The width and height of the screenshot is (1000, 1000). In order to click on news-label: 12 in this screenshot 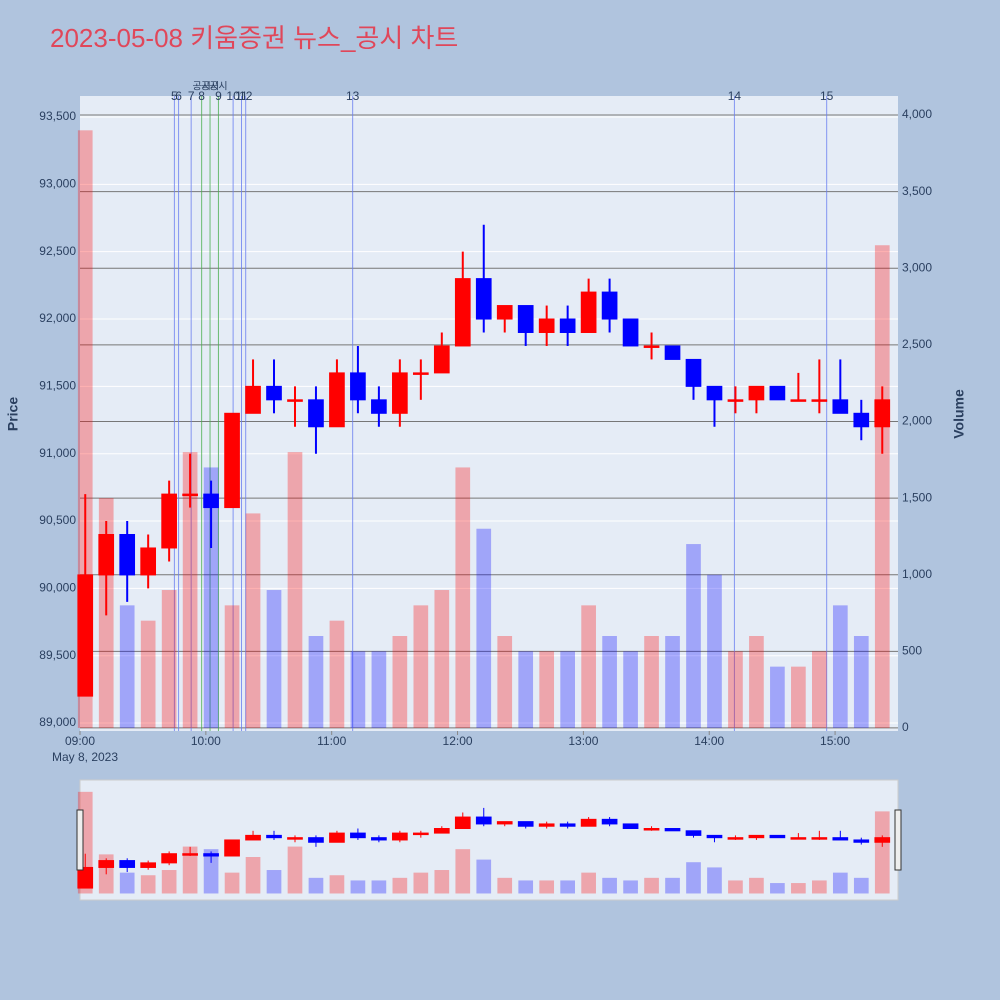, I will do `click(246, 96)`.